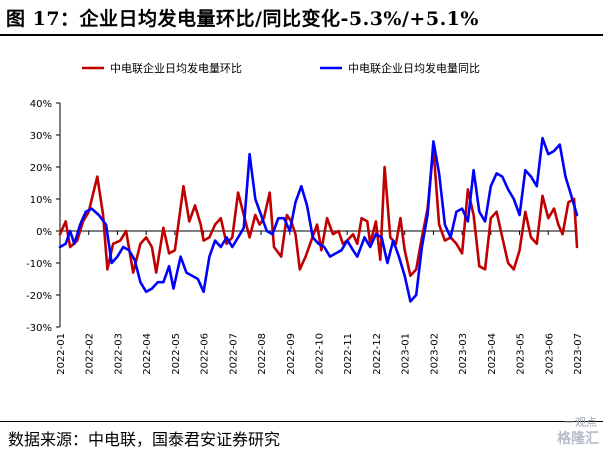  I want to click on y-tick-label: -30%, so click(39, 328).